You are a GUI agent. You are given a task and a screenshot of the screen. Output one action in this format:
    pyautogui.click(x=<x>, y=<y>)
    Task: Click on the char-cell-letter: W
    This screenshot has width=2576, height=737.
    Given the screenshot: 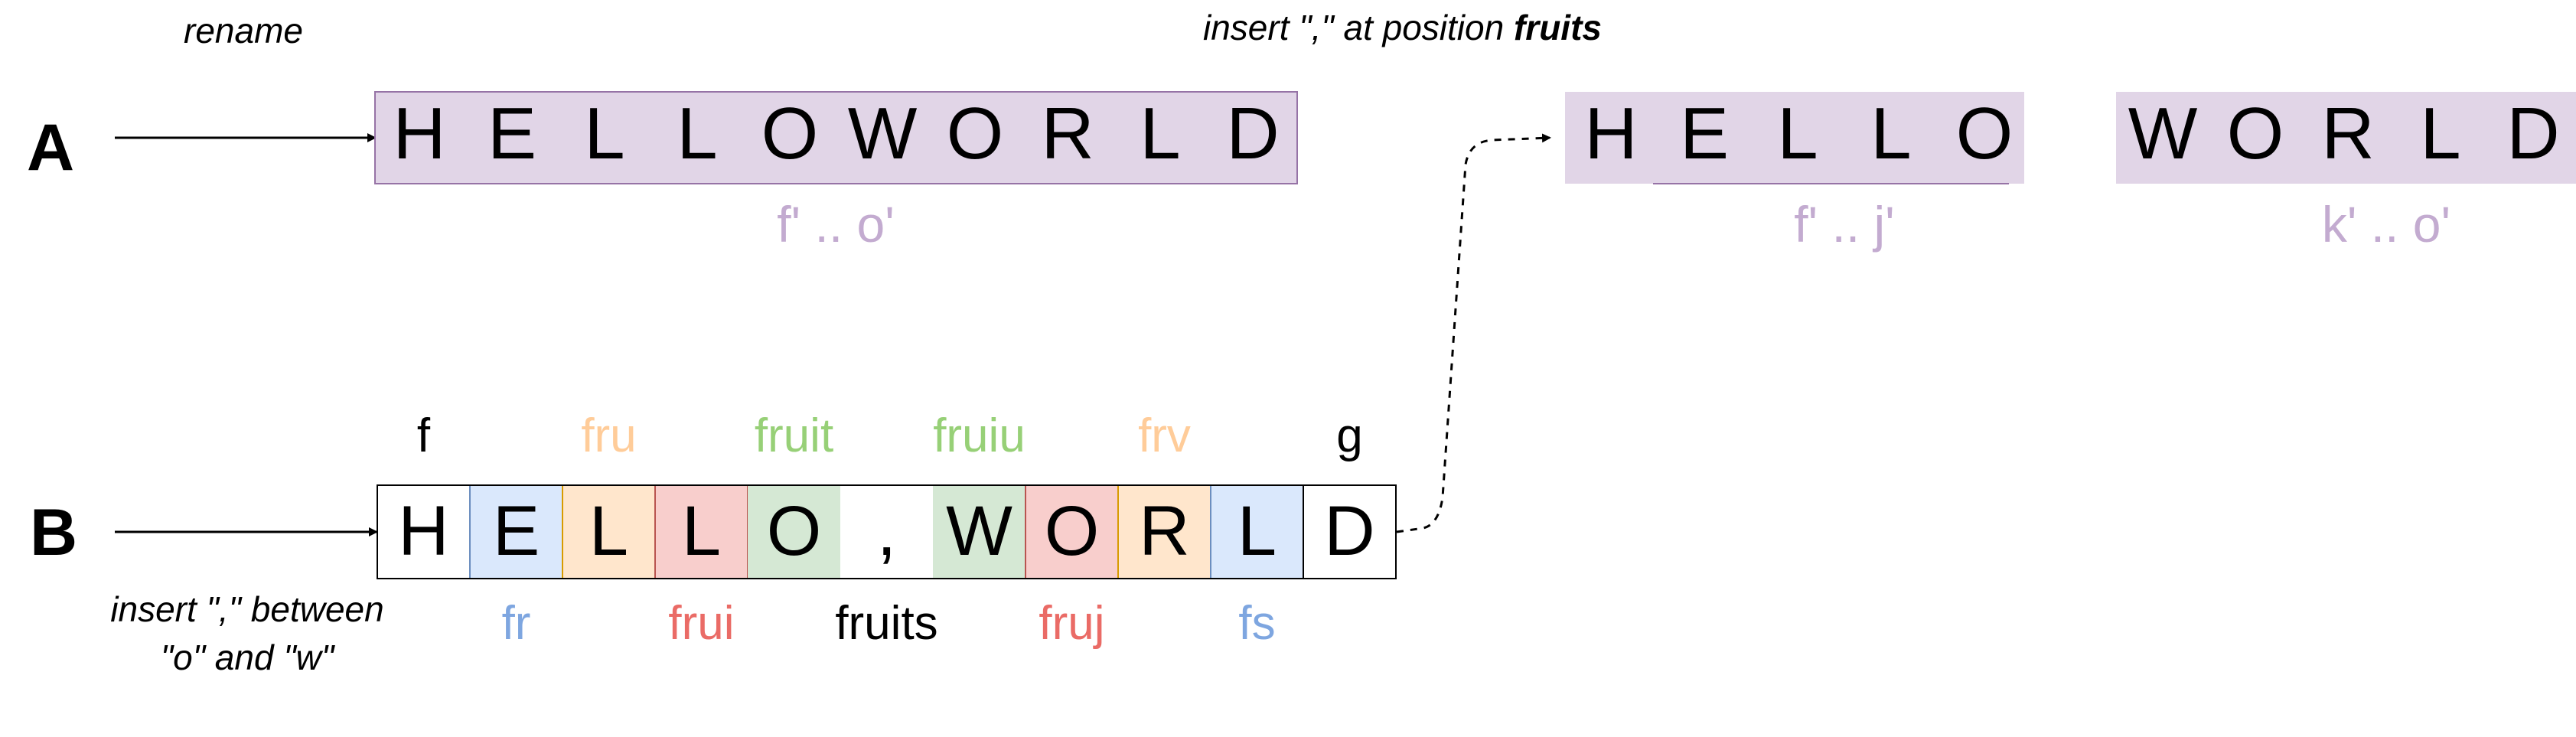 What is the action you would take?
    pyautogui.click(x=979, y=531)
    